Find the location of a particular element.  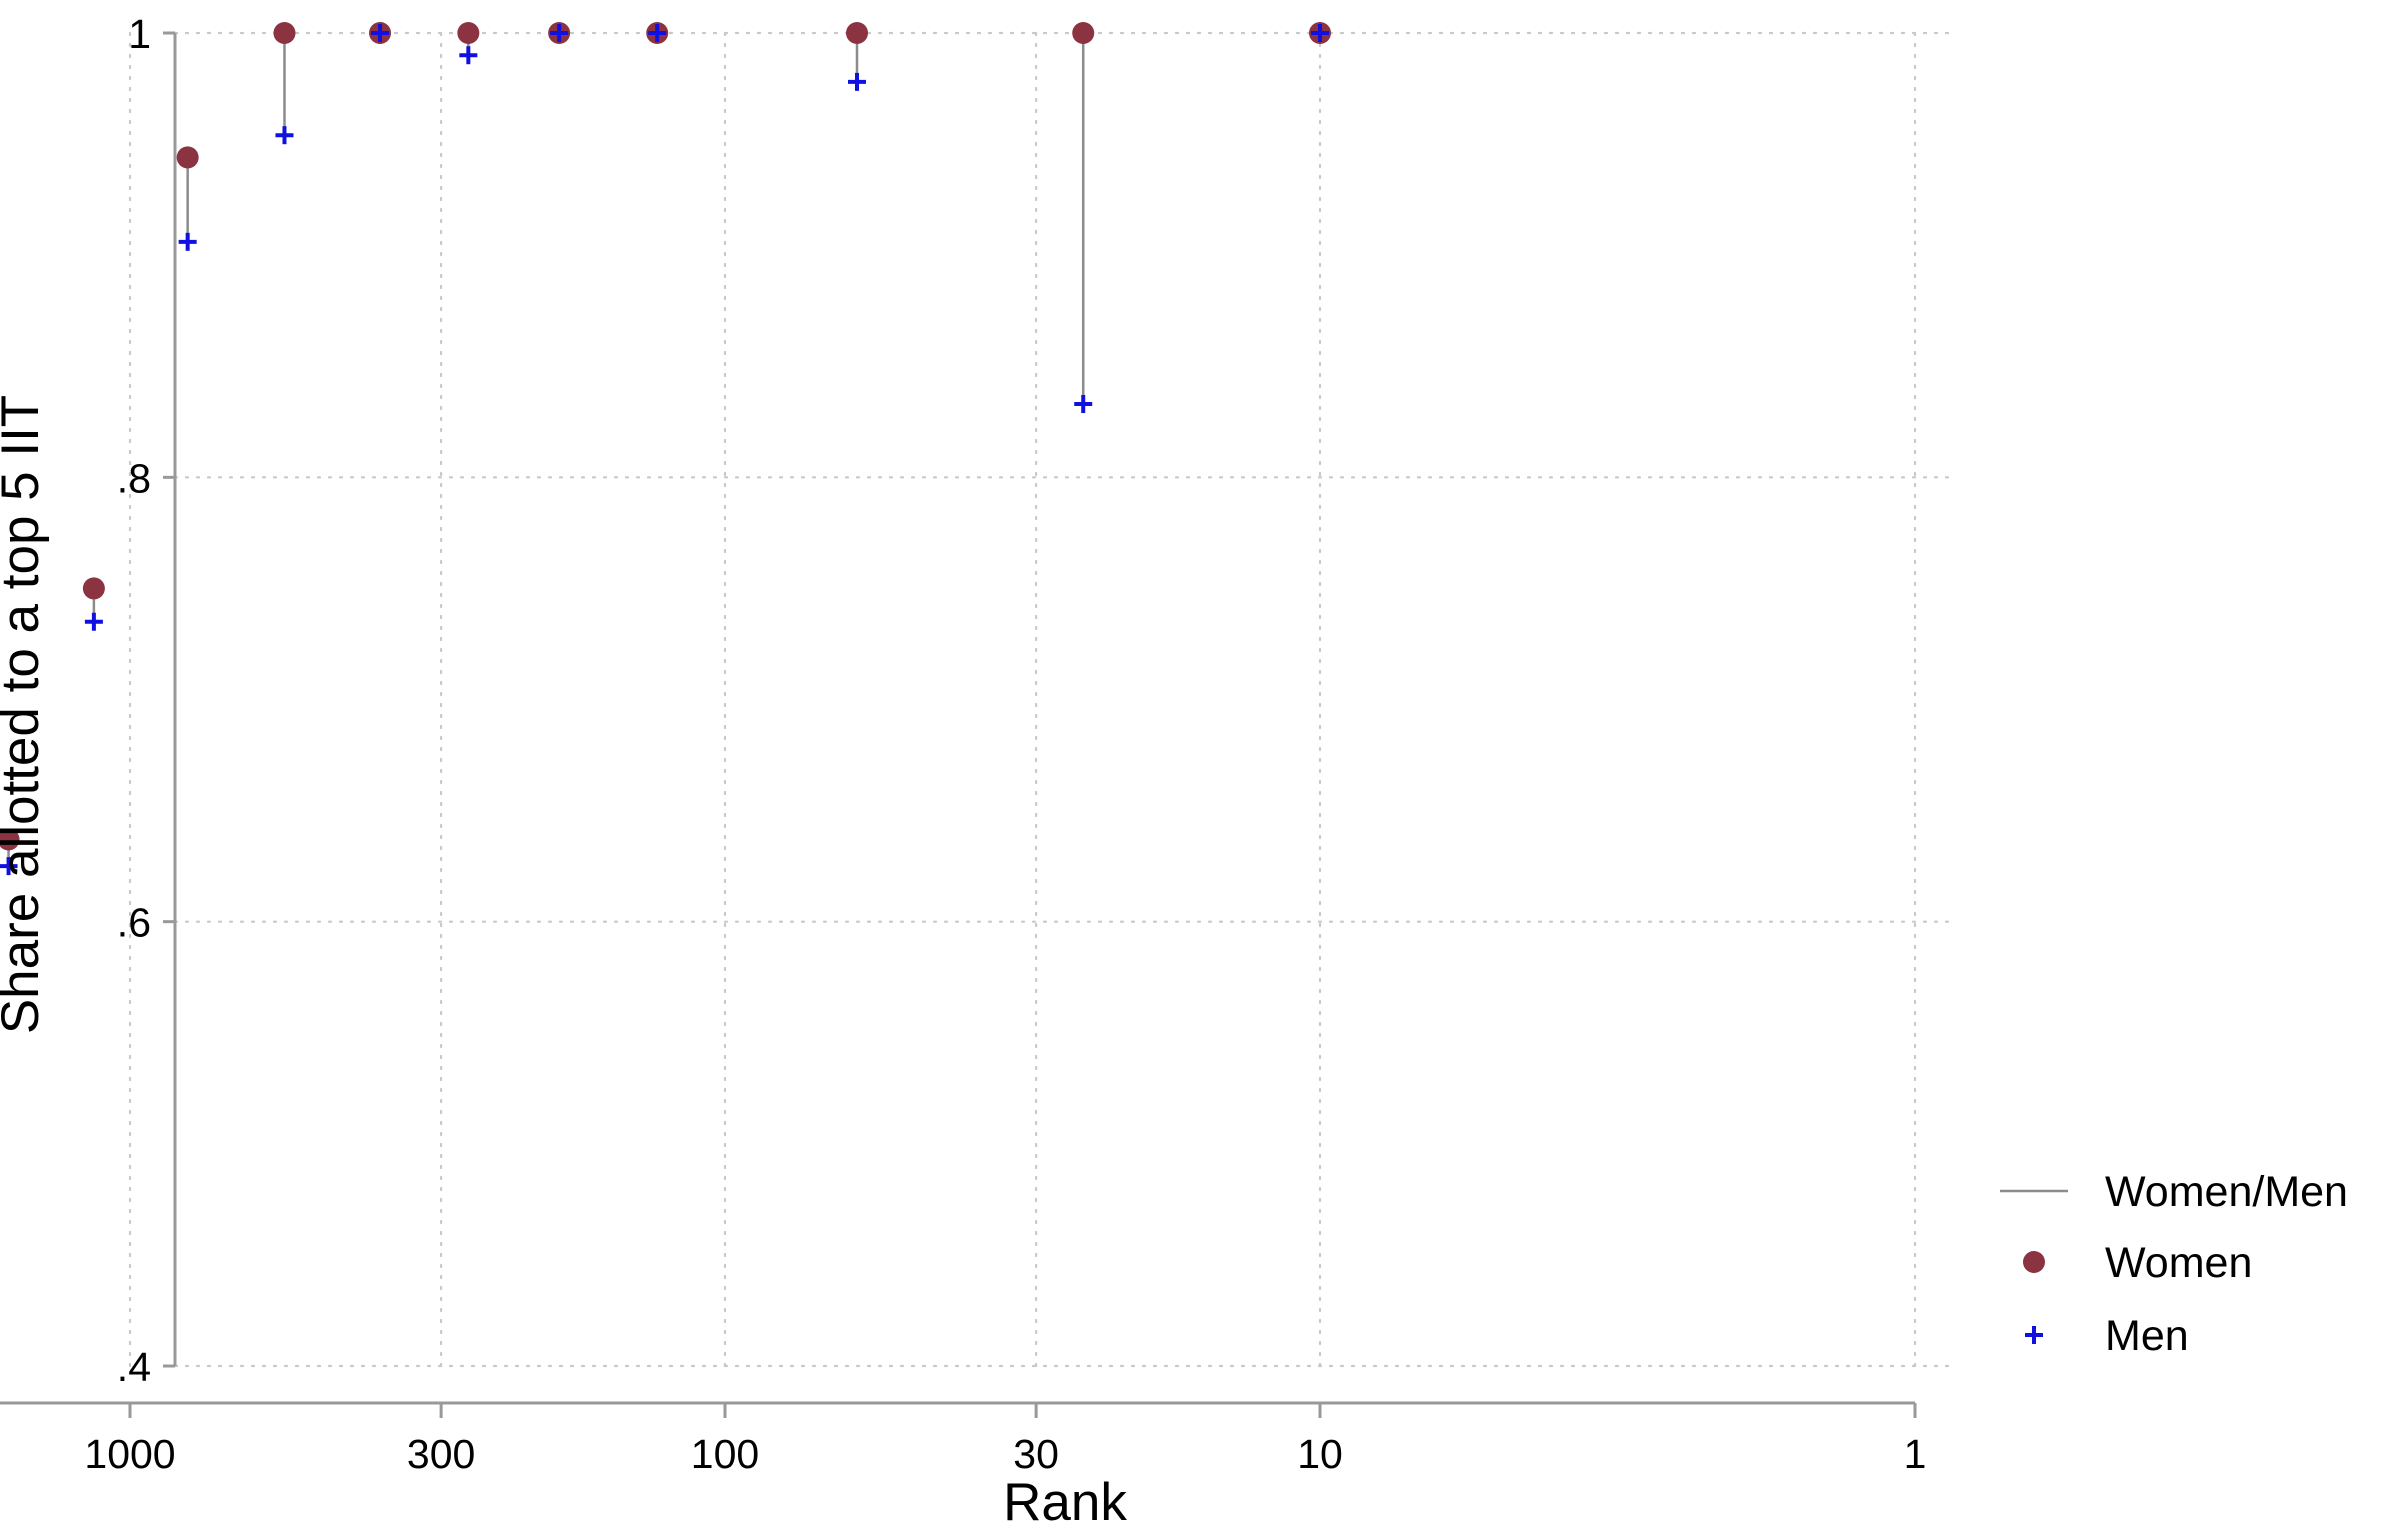

x-tick-label: 300 is located at coordinates (441, 1454).